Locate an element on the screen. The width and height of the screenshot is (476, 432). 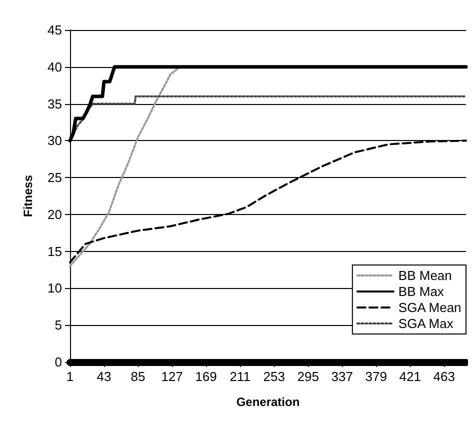
y-tick-label: 5 is located at coordinates (58, 325).